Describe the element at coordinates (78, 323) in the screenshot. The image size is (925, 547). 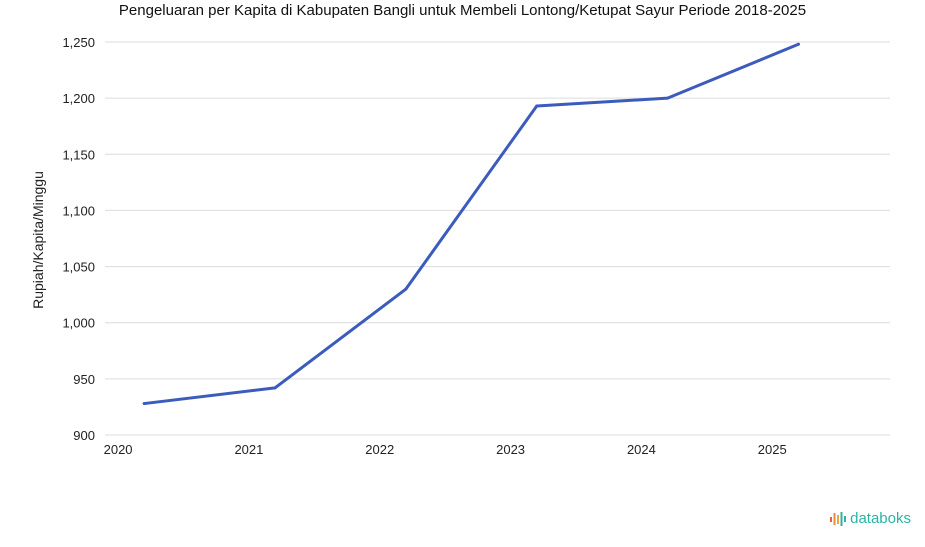
I see `y-tick-label: 1,000` at that location.